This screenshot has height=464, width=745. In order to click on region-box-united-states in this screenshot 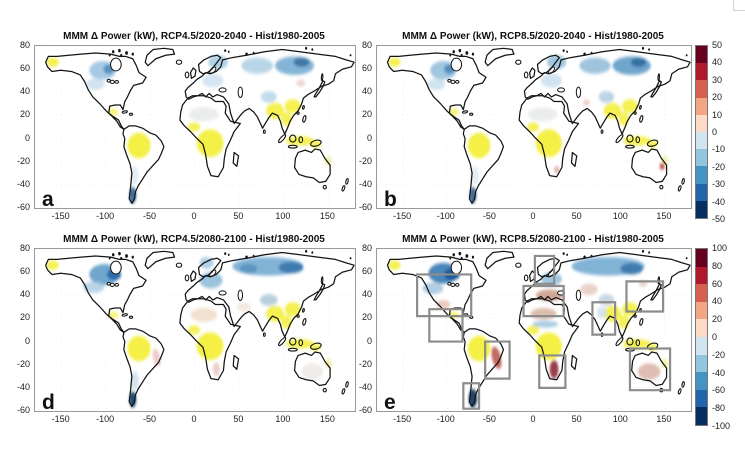, I will do `click(444, 295)`.